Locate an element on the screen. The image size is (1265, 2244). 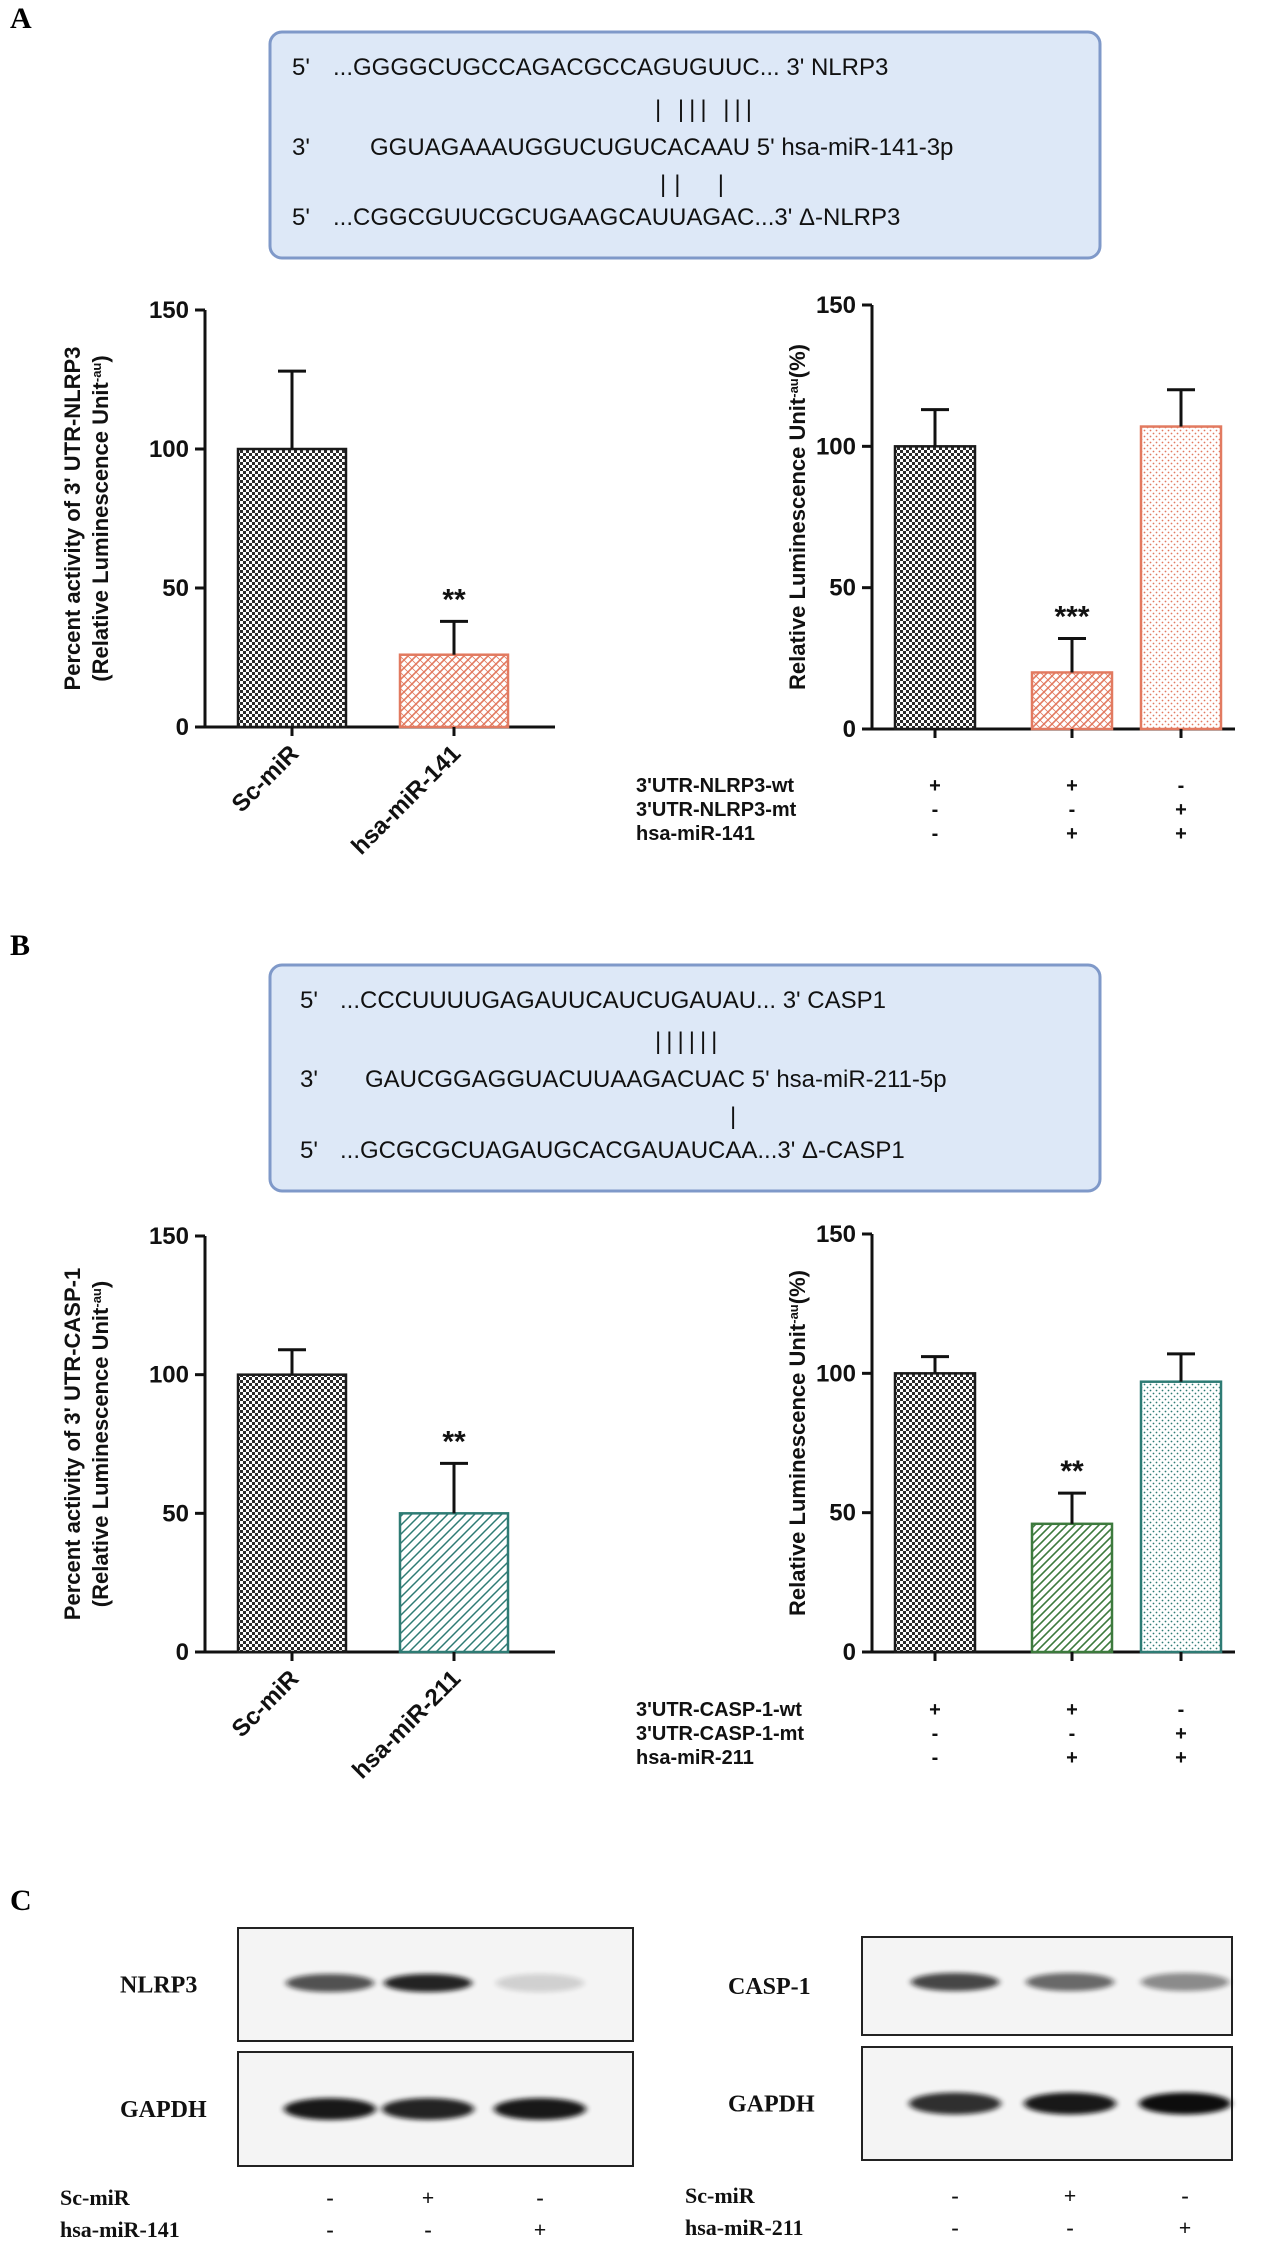
y-axis-label-text: Relative Luminescence Unit is located at coordinates (797, 543).